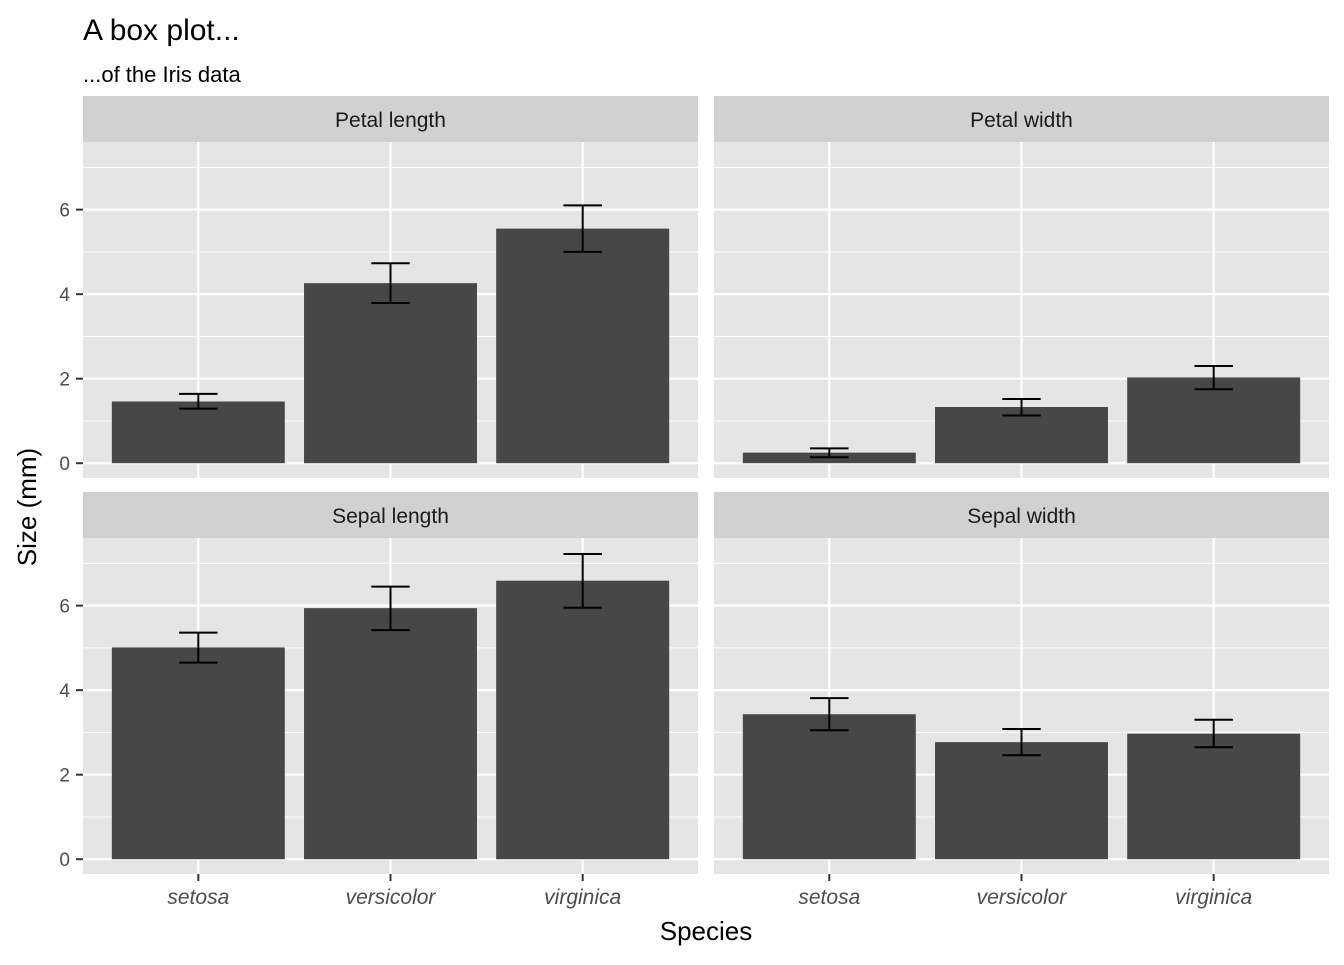  I want to click on facet-strip-label: Sepal length, so click(390, 516).